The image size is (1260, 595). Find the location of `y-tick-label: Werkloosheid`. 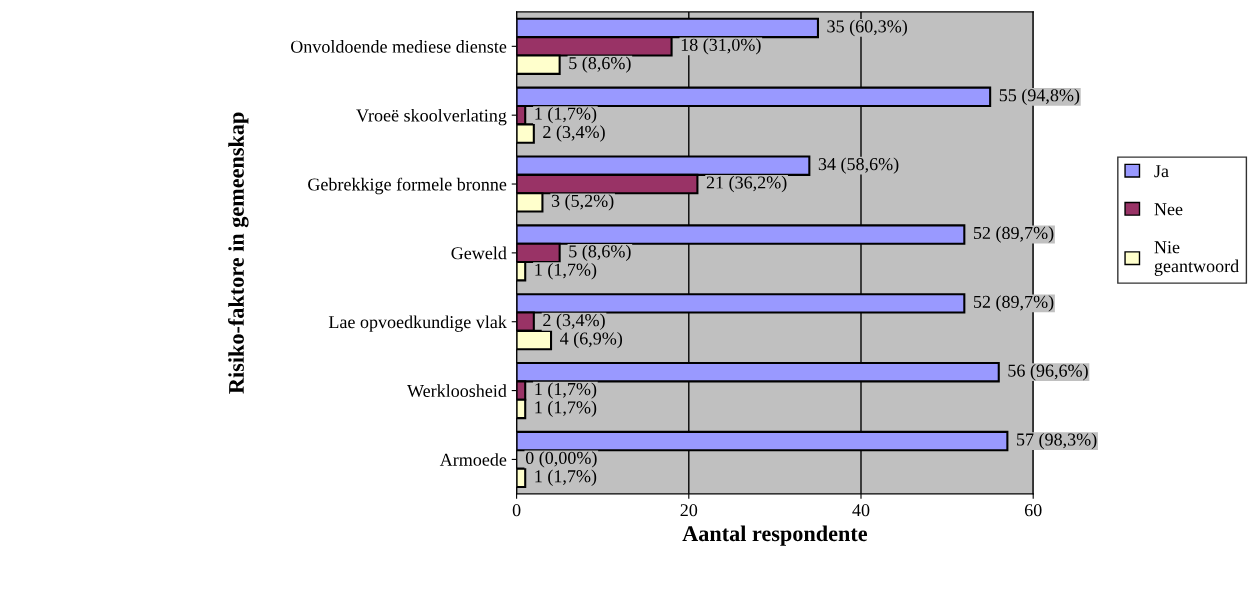

y-tick-label: Werkloosheid is located at coordinates (457, 391).